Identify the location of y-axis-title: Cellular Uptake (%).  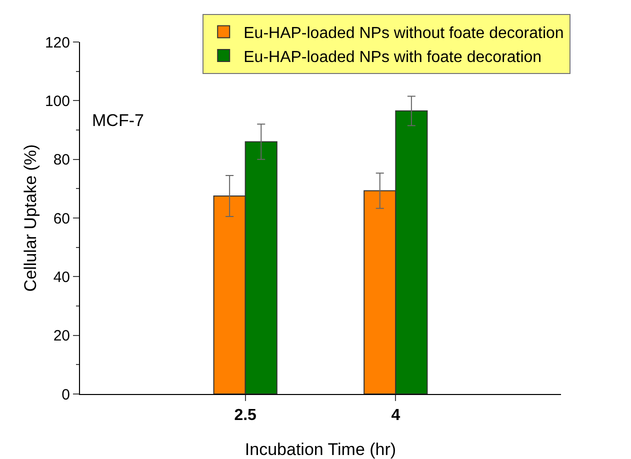
(30, 218).